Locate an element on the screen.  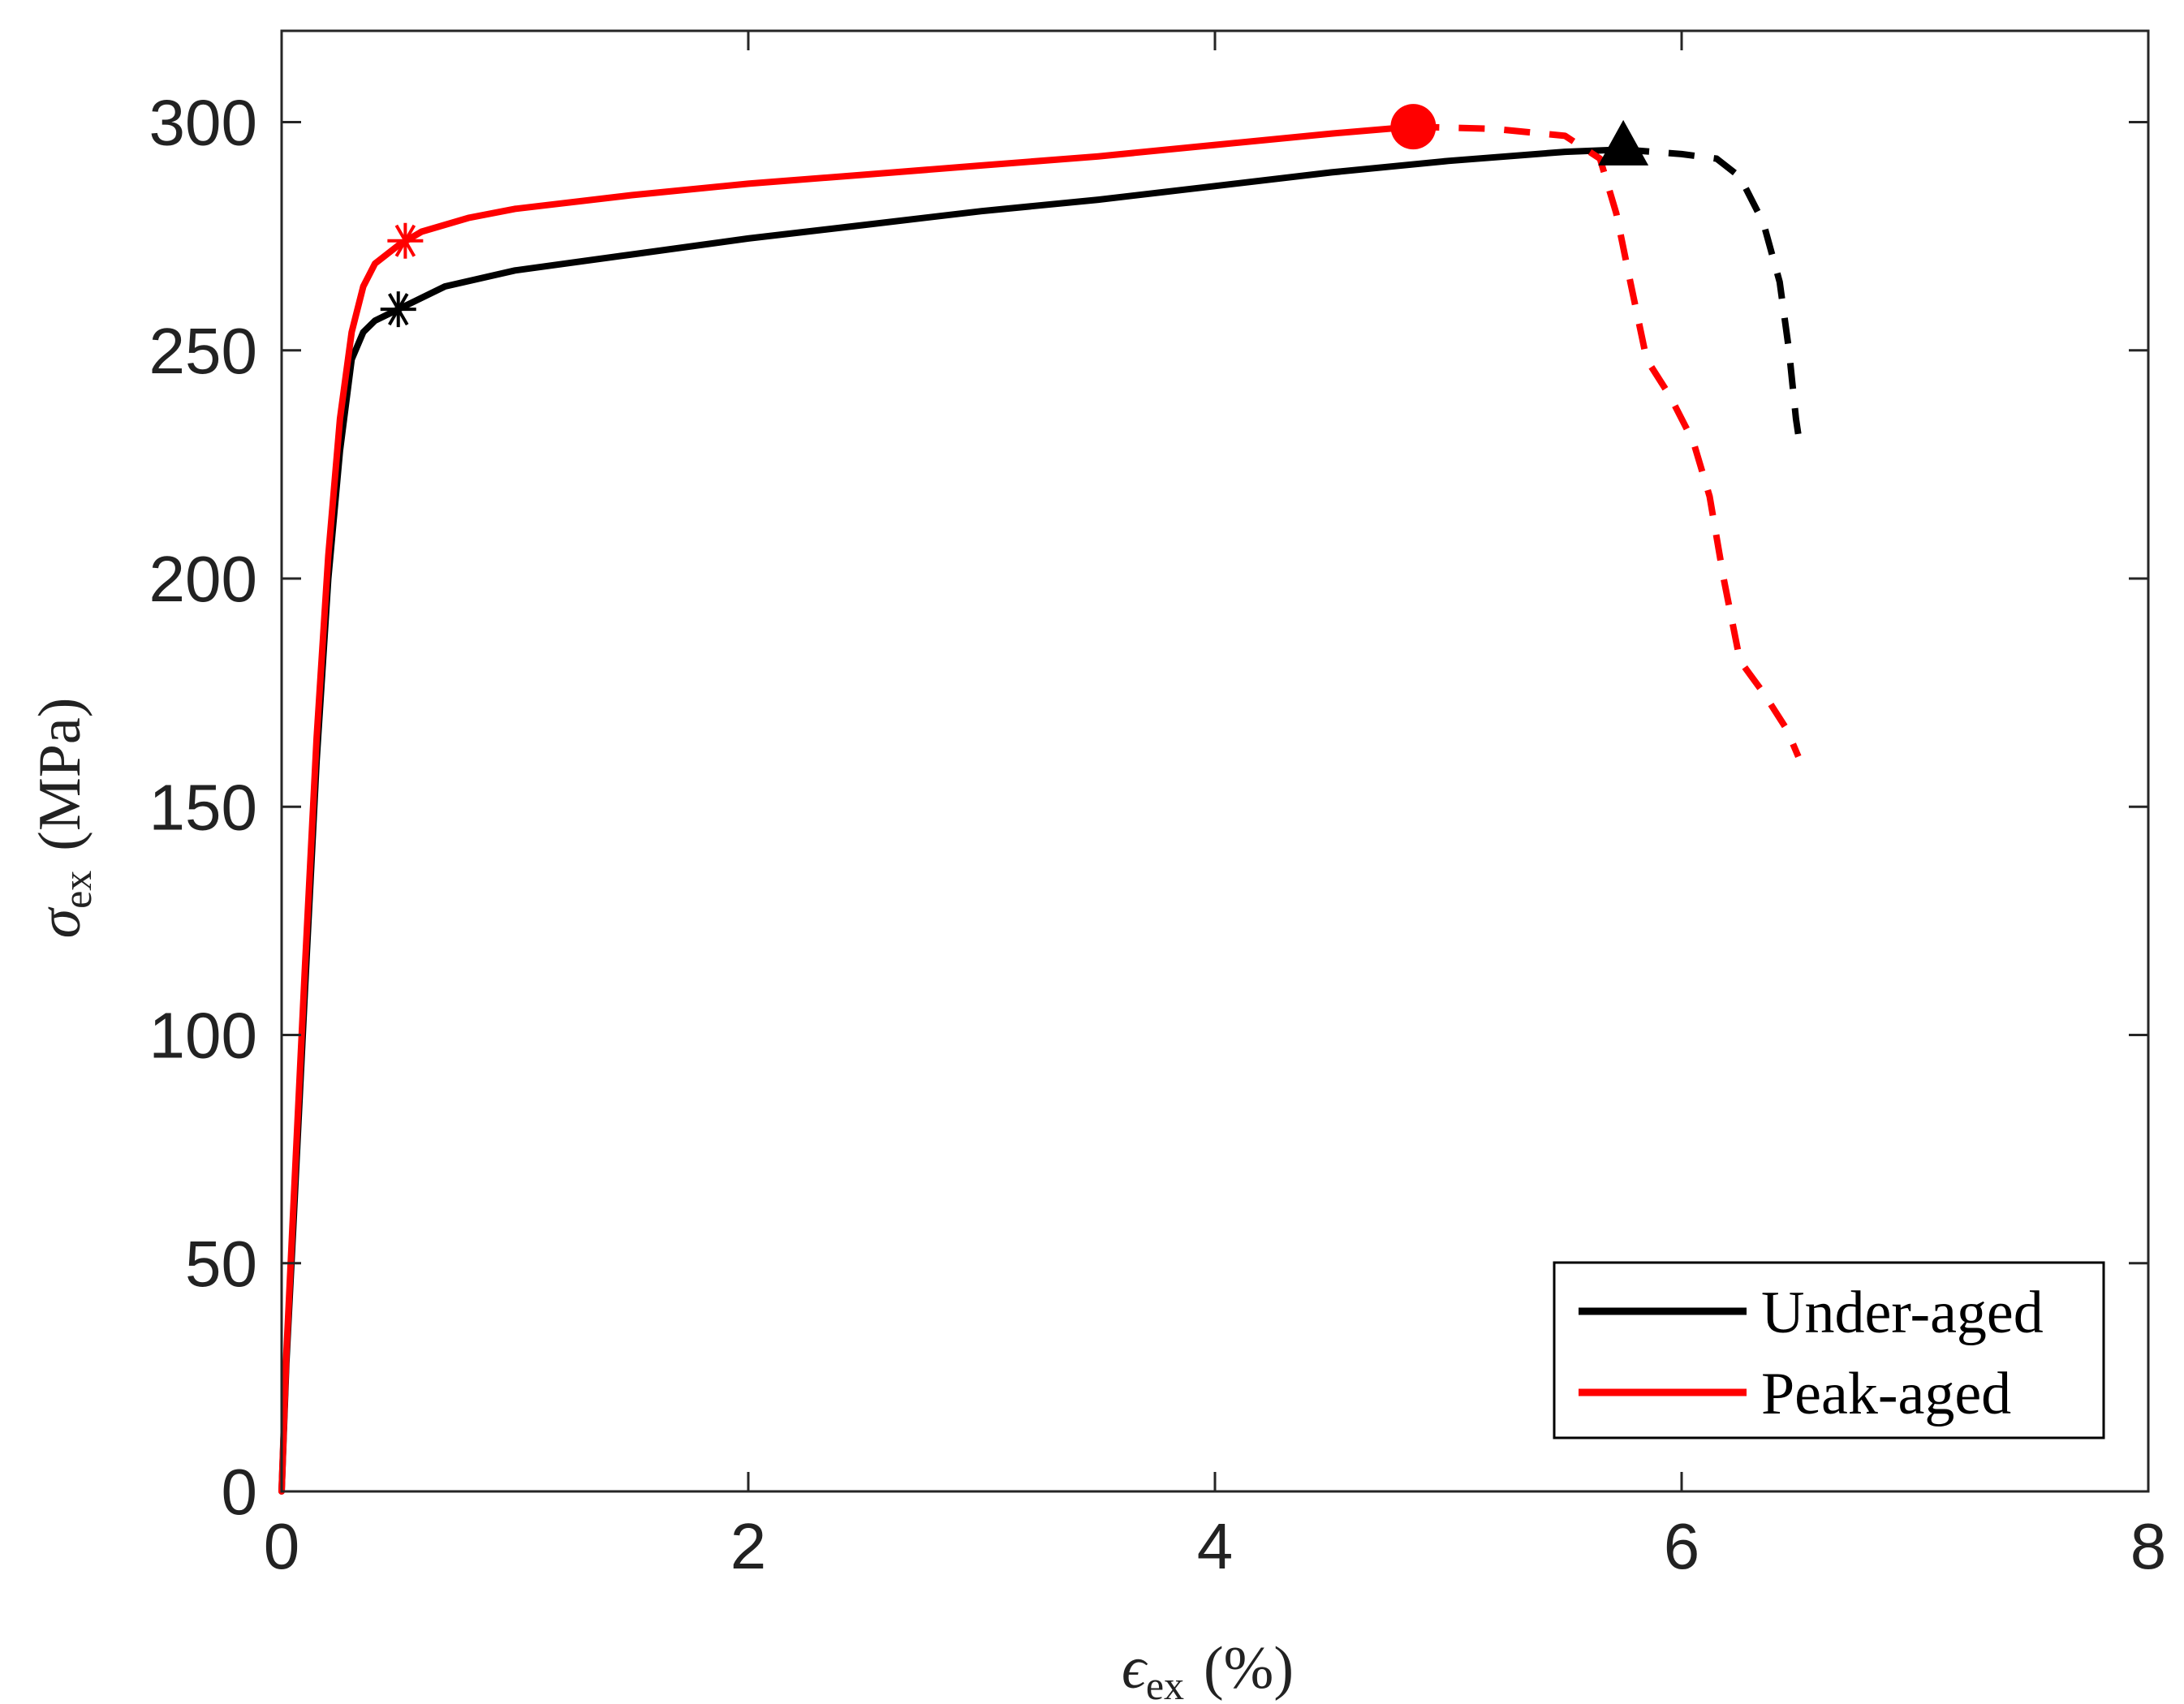
x-axis-symbol: ϵ is located at coordinates (1135, 1668).